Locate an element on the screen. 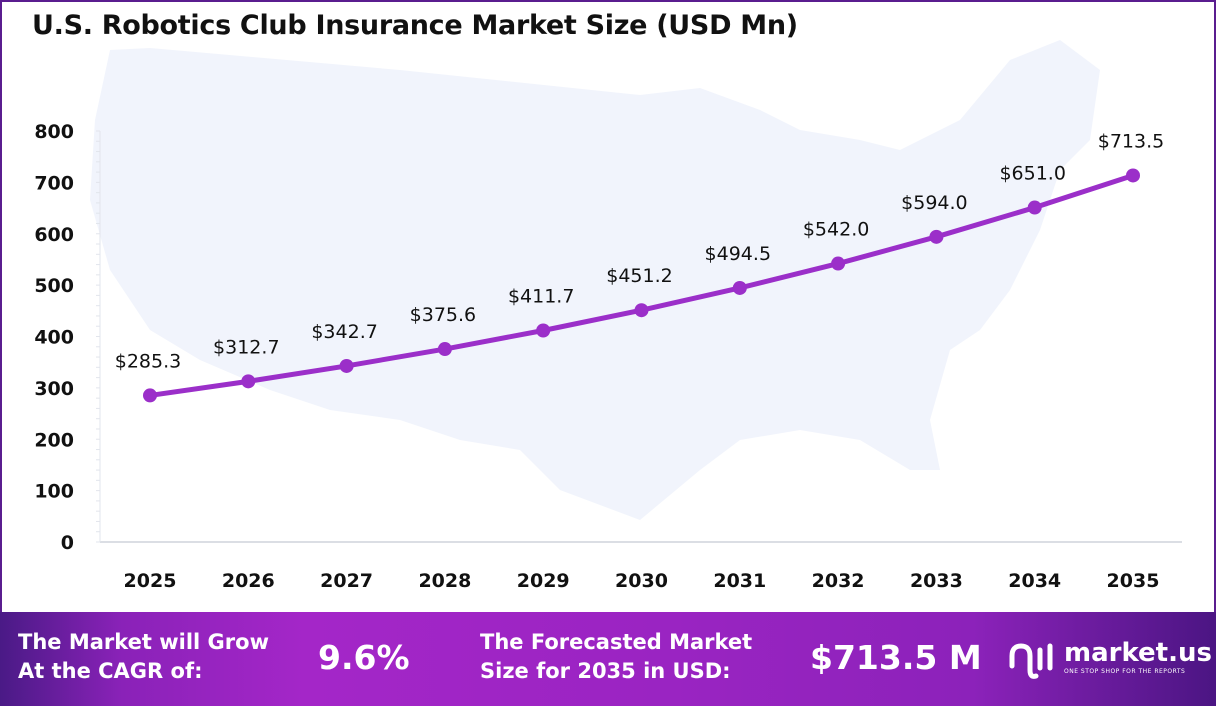 Image resolution: width=1216 pixels, height=706 pixels. x-tick-label: 2028 is located at coordinates (444, 581).